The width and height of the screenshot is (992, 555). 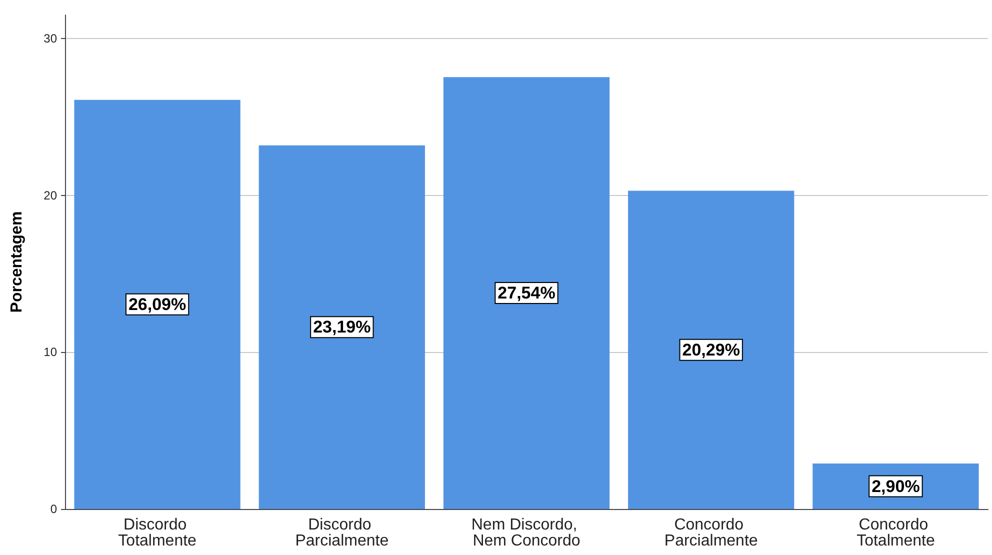 I want to click on x-tick-label: Concordo Parcialmente, so click(x=711, y=533).